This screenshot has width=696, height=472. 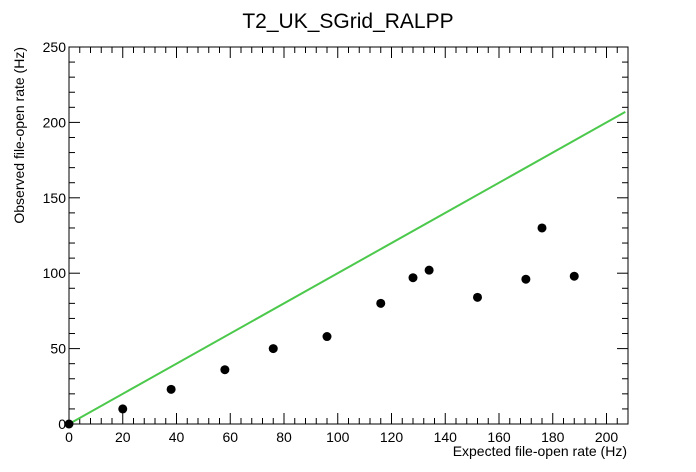 I want to click on y-tick-label: 100, so click(x=55, y=273).